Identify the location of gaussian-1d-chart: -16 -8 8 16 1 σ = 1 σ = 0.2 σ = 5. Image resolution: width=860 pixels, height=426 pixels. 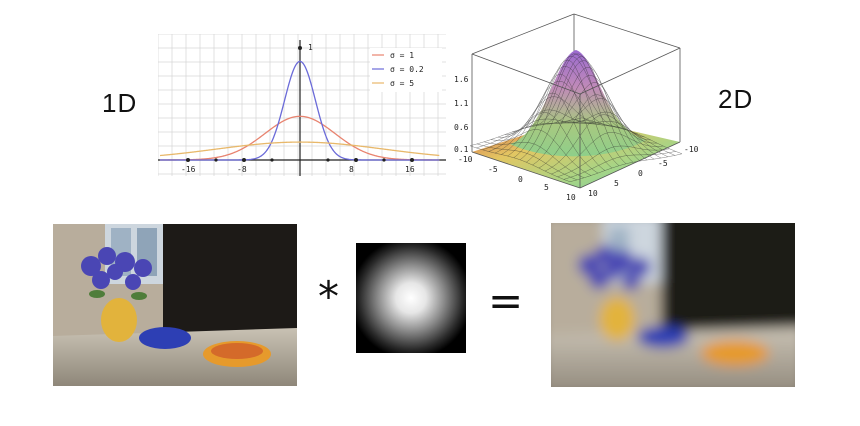
(302, 105).